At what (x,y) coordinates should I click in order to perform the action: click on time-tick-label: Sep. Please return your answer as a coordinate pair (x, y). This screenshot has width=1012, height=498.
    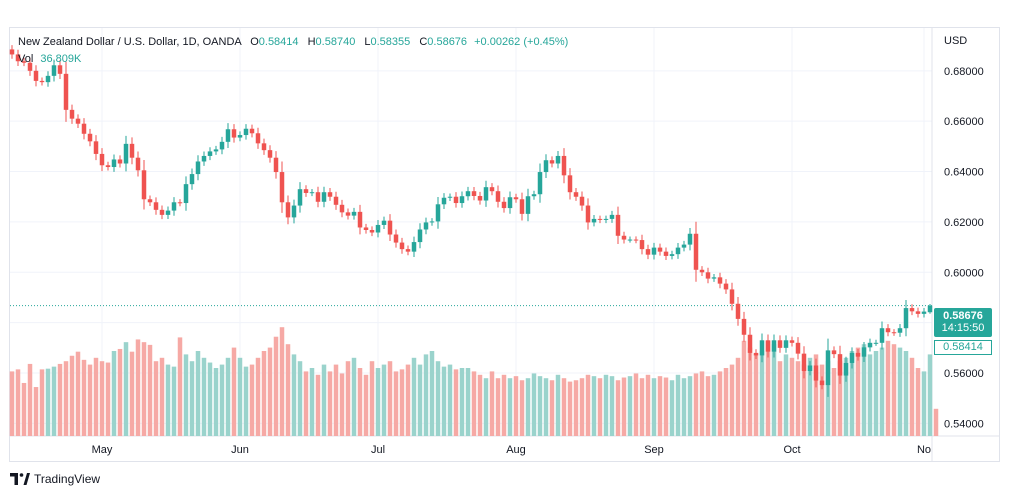
    Looking at the image, I should click on (654, 450).